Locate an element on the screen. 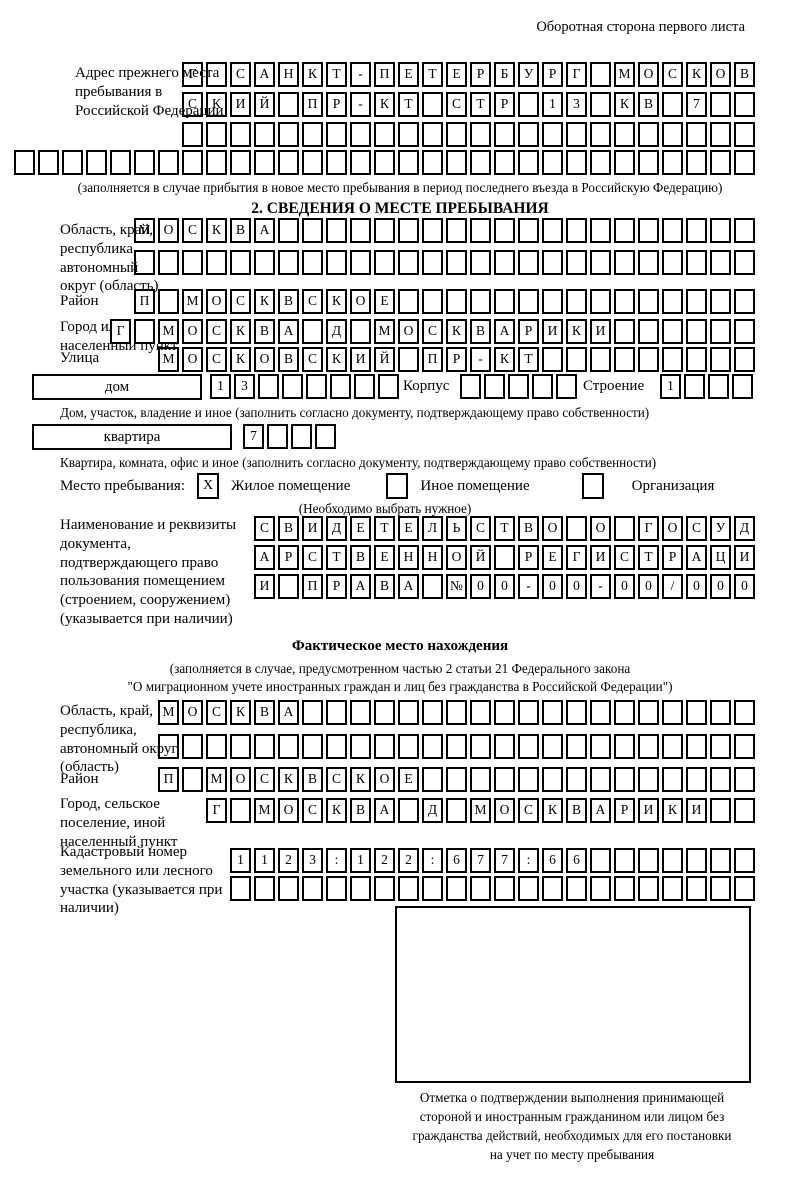  char-box: Ь is located at coordinates (456, 528).